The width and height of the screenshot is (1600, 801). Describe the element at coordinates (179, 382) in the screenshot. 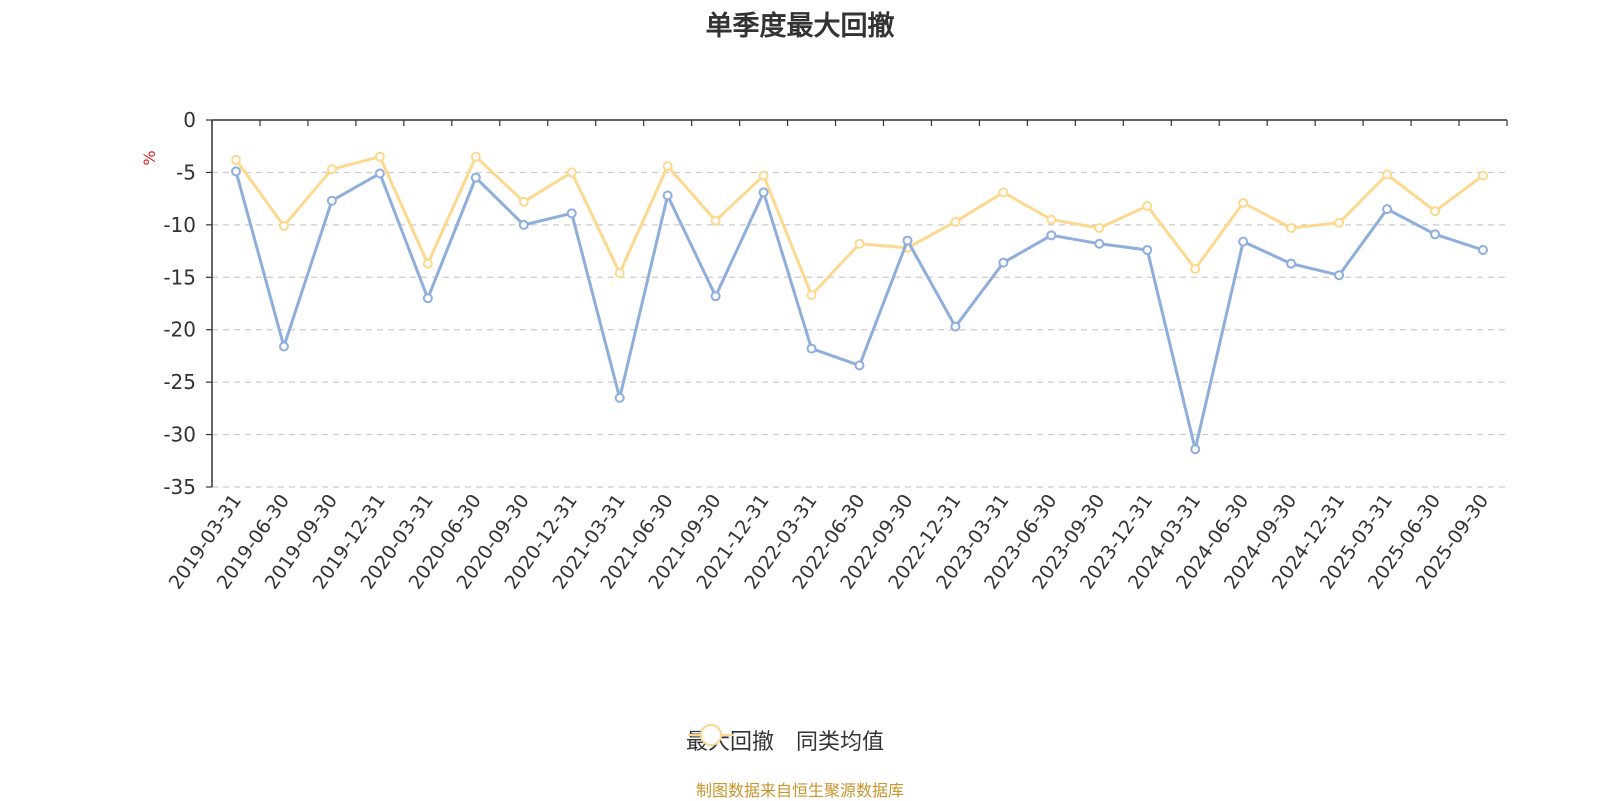

I see `y-tick-label: -25` at that location.